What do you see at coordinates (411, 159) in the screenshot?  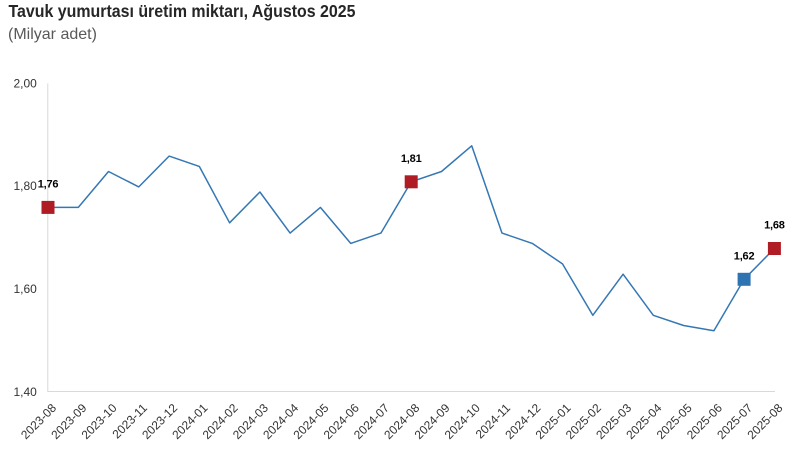 I see `svg-text: 1,81` at bounding box center [411, 159].